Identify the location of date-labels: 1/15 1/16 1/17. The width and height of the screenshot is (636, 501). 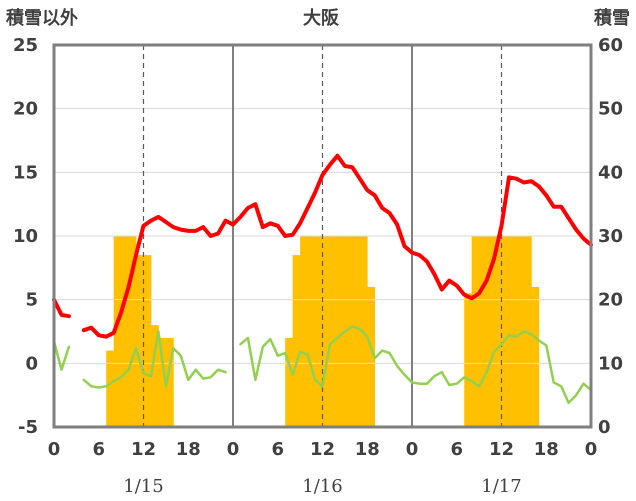
(322, 486).